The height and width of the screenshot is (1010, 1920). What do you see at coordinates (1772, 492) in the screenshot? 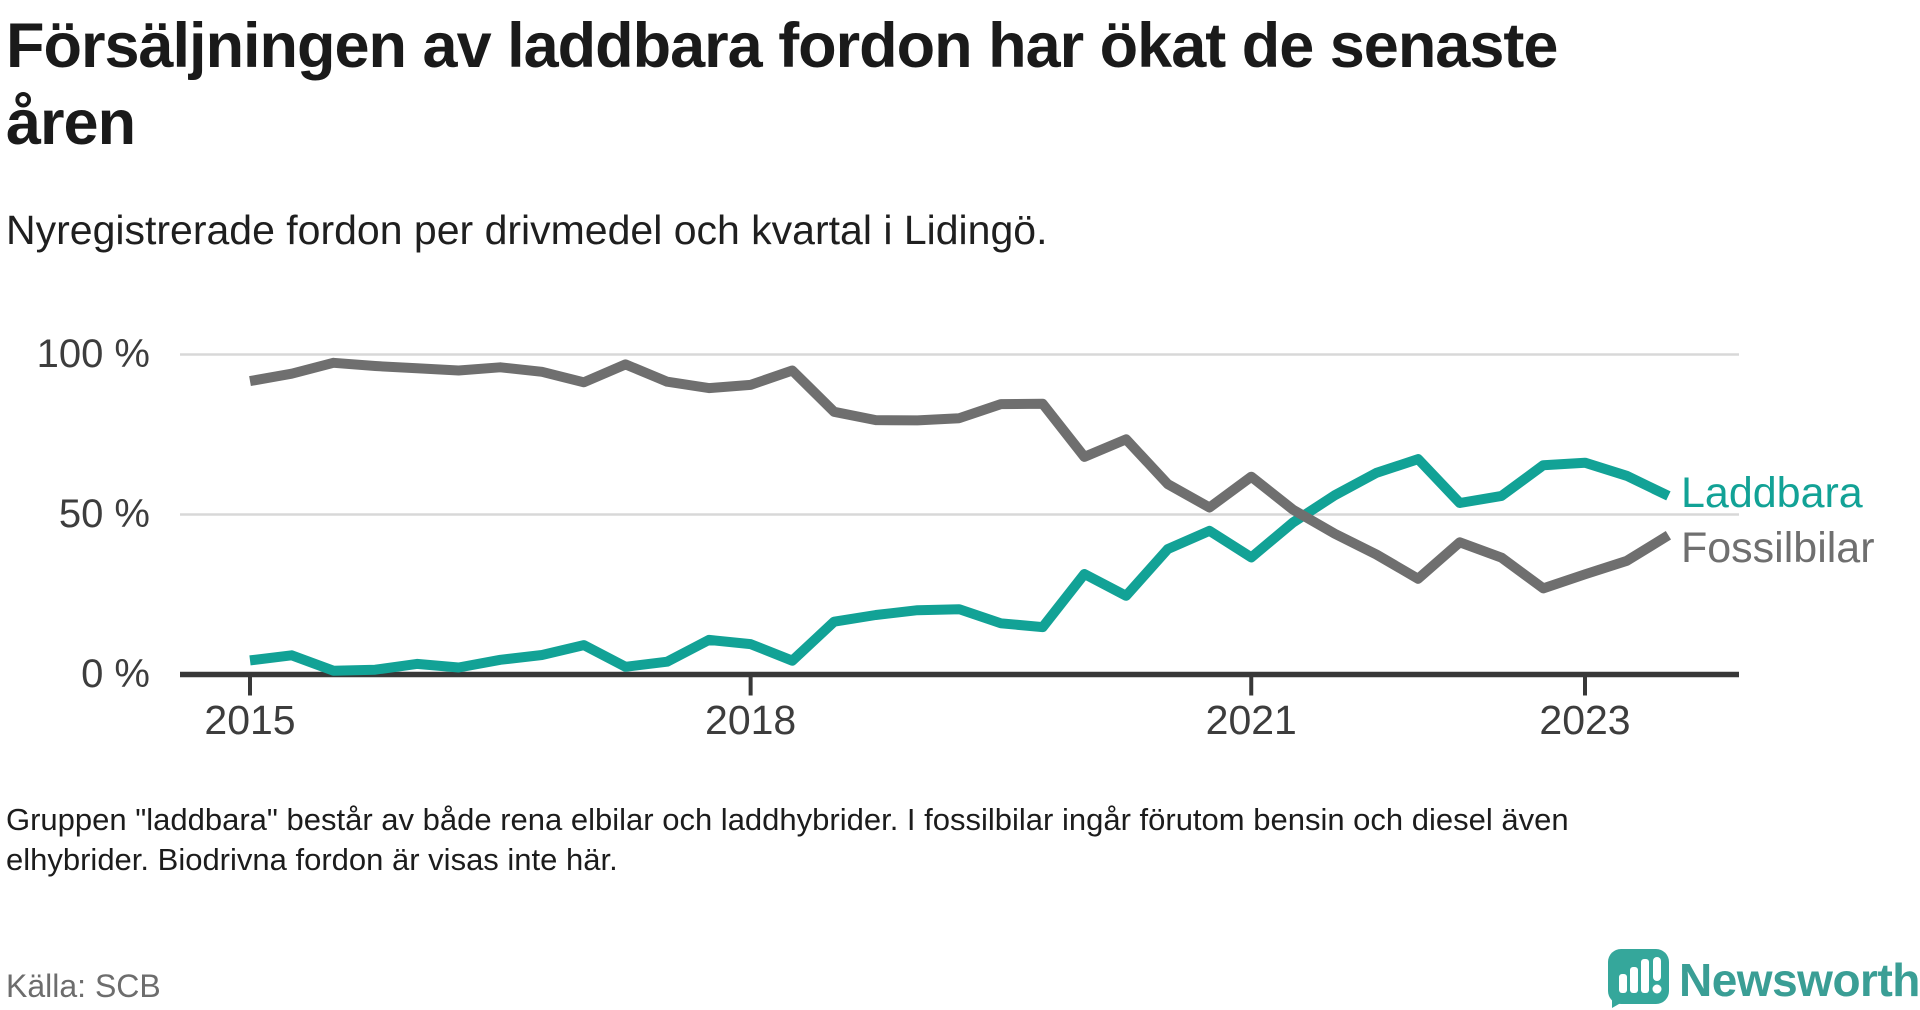
I see `series-label-laddbara: Laddbara` at bounding box center [1772, 492].